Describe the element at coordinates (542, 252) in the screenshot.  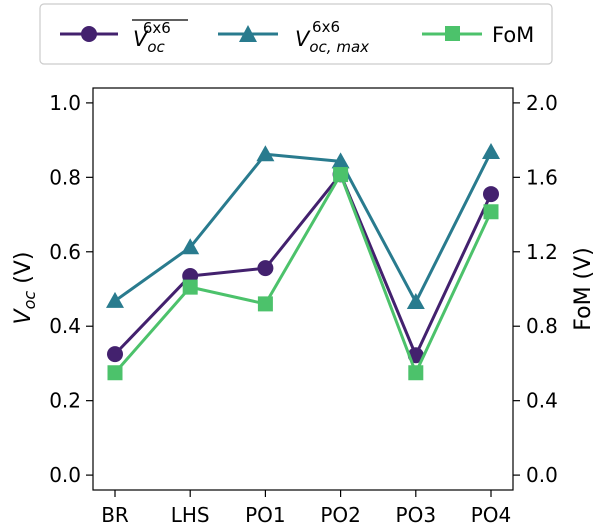
I see `right-tick-label: 1.2` at that location.